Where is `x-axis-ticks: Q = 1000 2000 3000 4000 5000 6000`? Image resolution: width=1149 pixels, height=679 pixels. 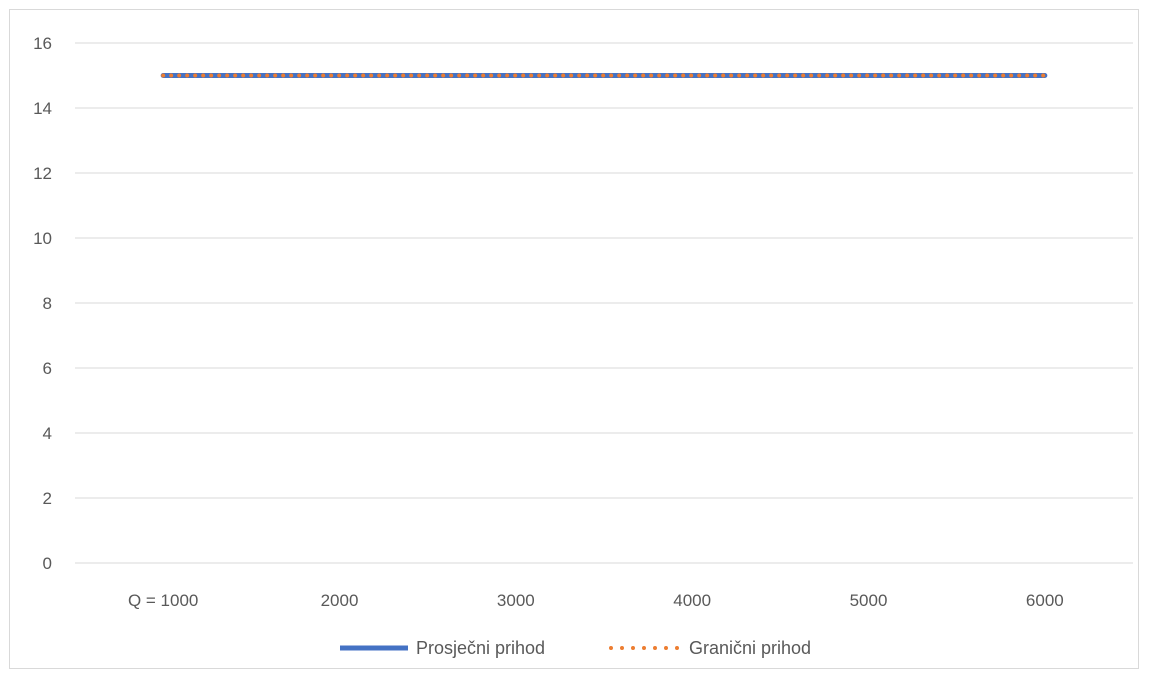 x-axis-ticks: Q = 1000 2000 3000 4000 5000 6000 is located at coordinates (596, 600).